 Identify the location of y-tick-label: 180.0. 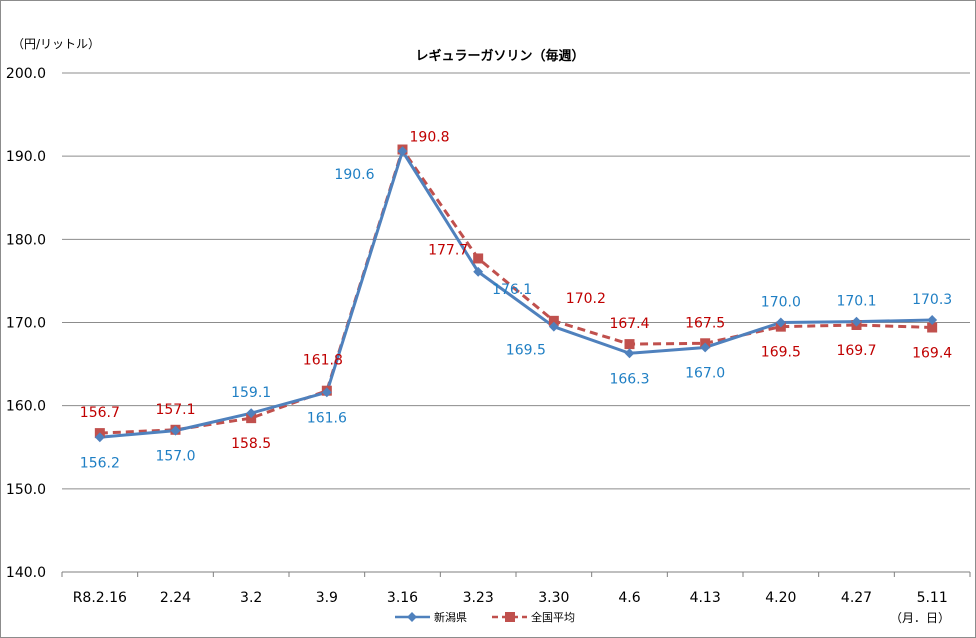
(26, 240).